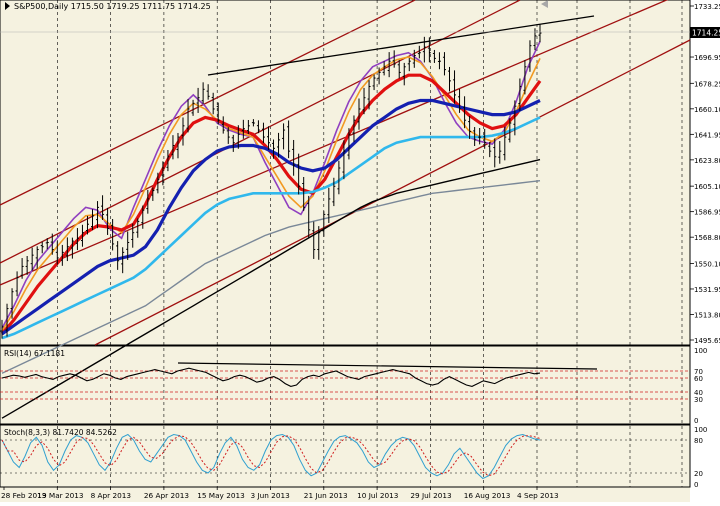 This screenshot has width=720, height=506. I want to click on price-tick-label: 1495.65, so click(707, 341).